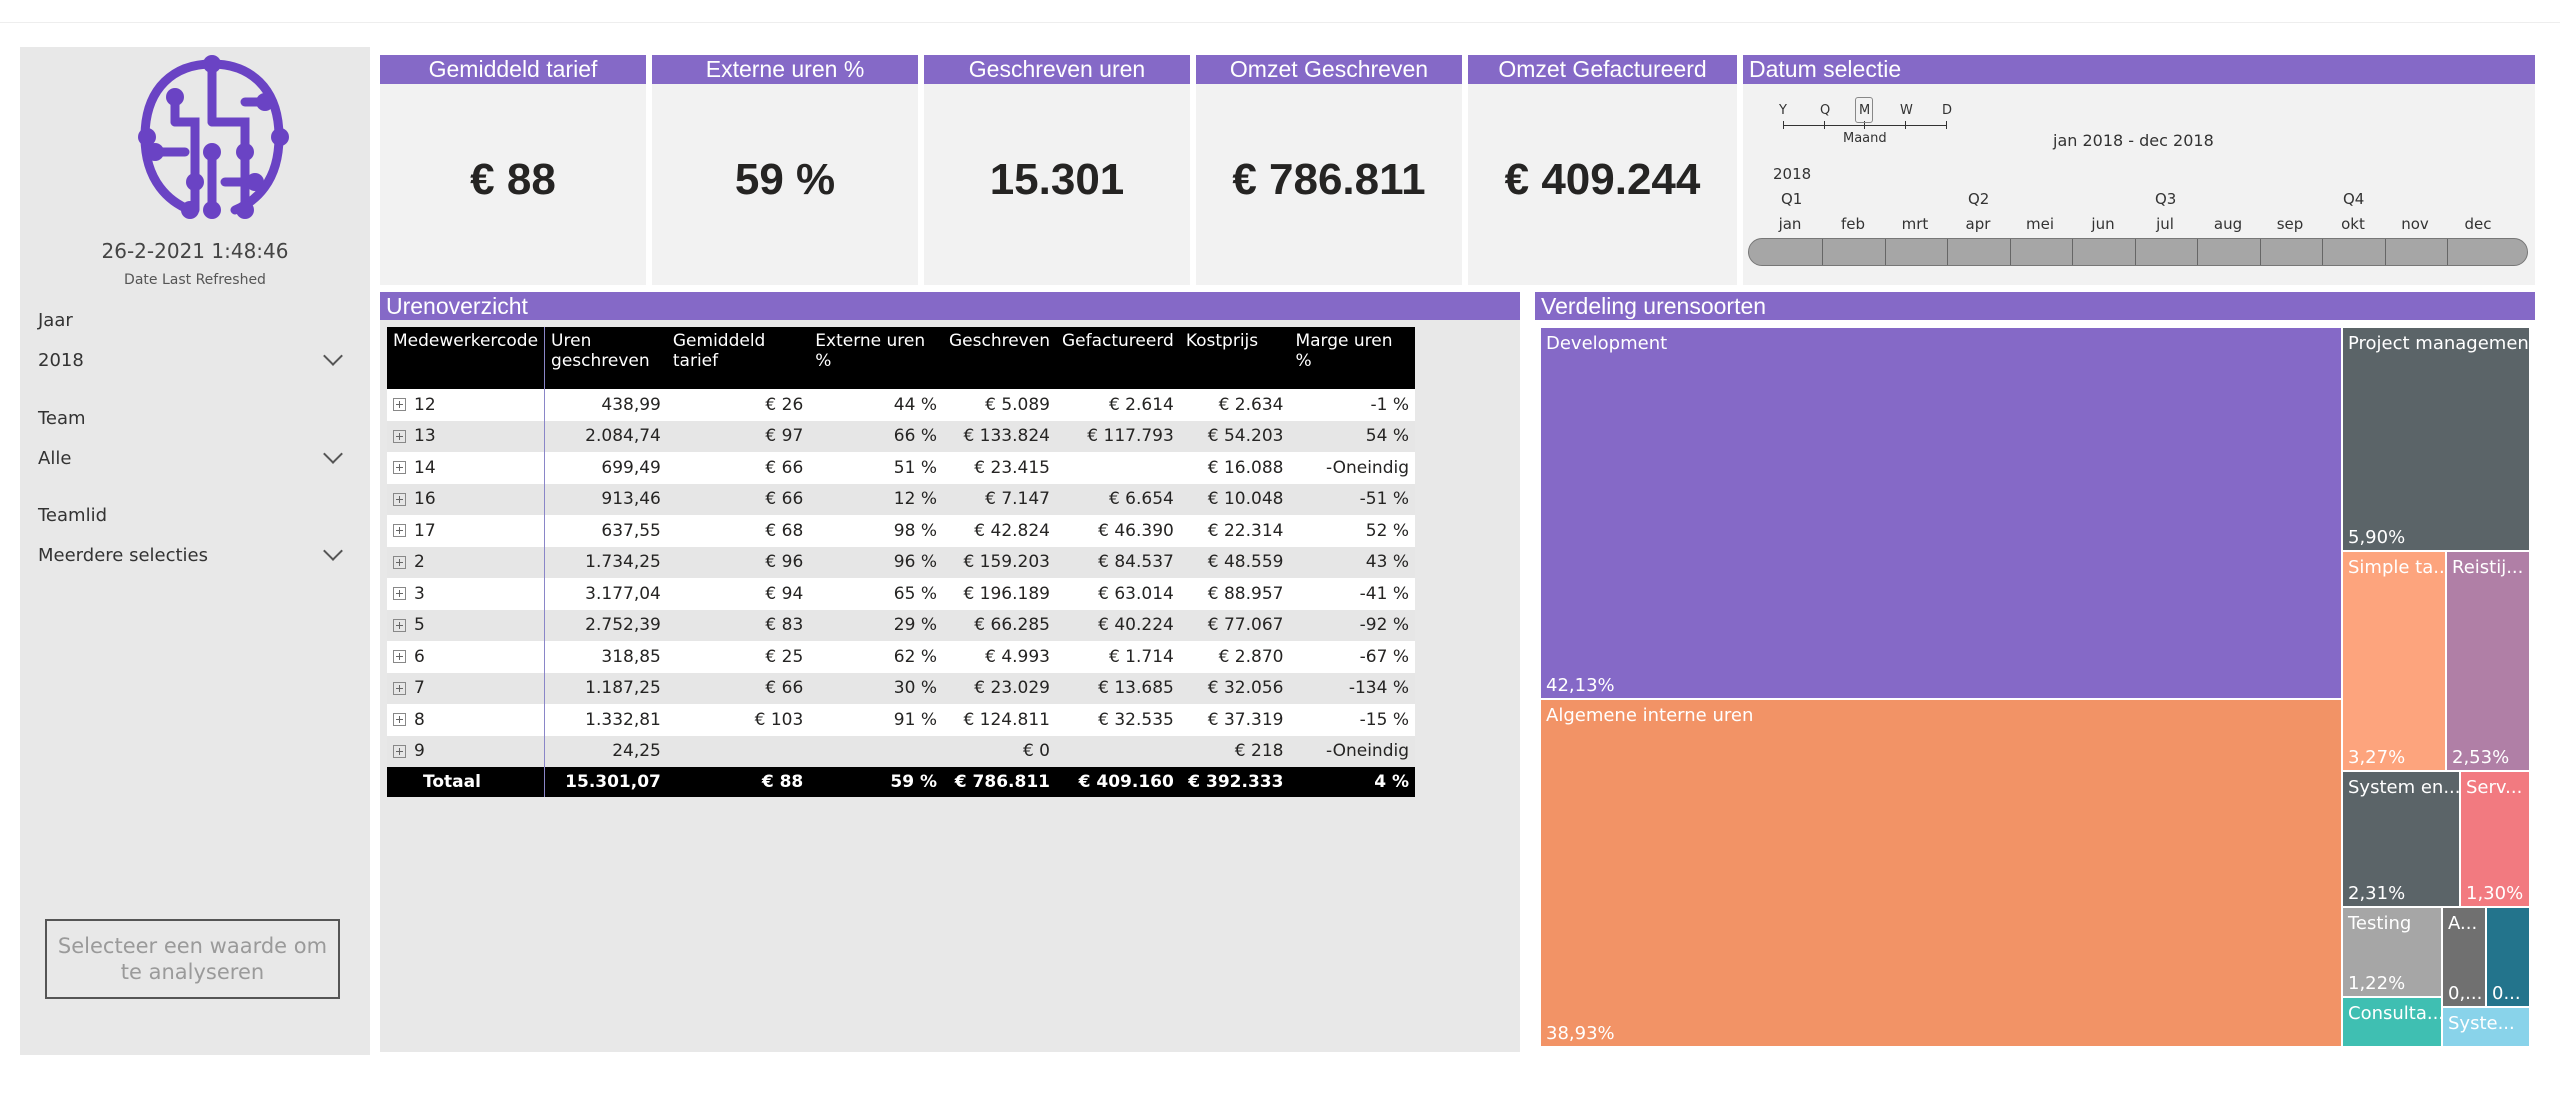 Image resolution: width=2560 pixels, height=1100 pixels. I want to click on column-header: Gemiddeld tarief, so click(738, 358).